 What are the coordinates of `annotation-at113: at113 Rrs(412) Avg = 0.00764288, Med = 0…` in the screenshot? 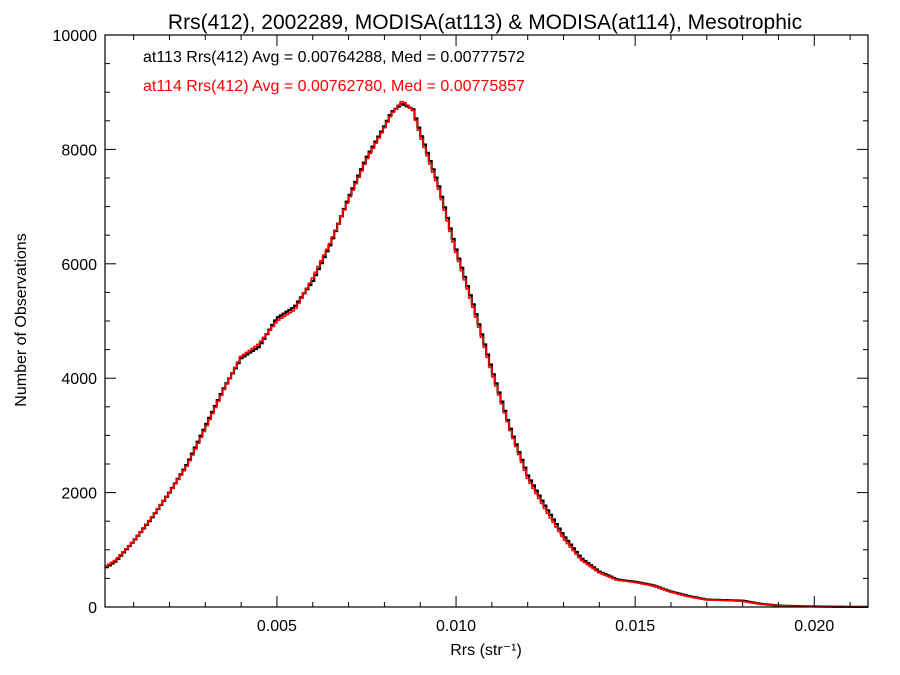 It's located at (334, 57).